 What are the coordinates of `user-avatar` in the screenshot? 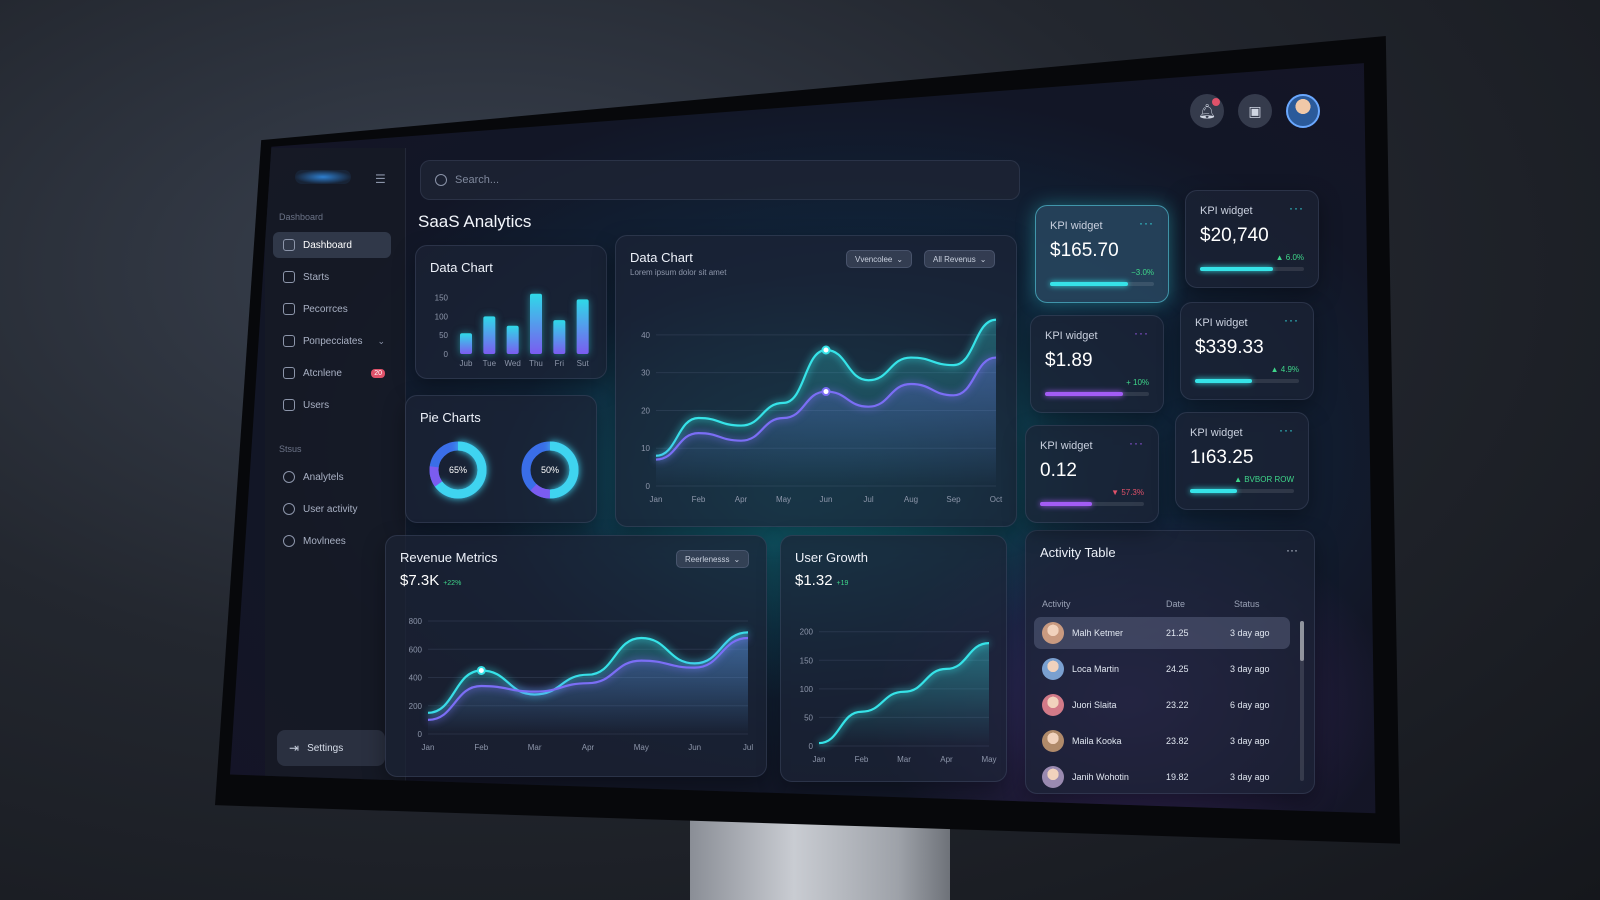 It's located at (1303, 111).